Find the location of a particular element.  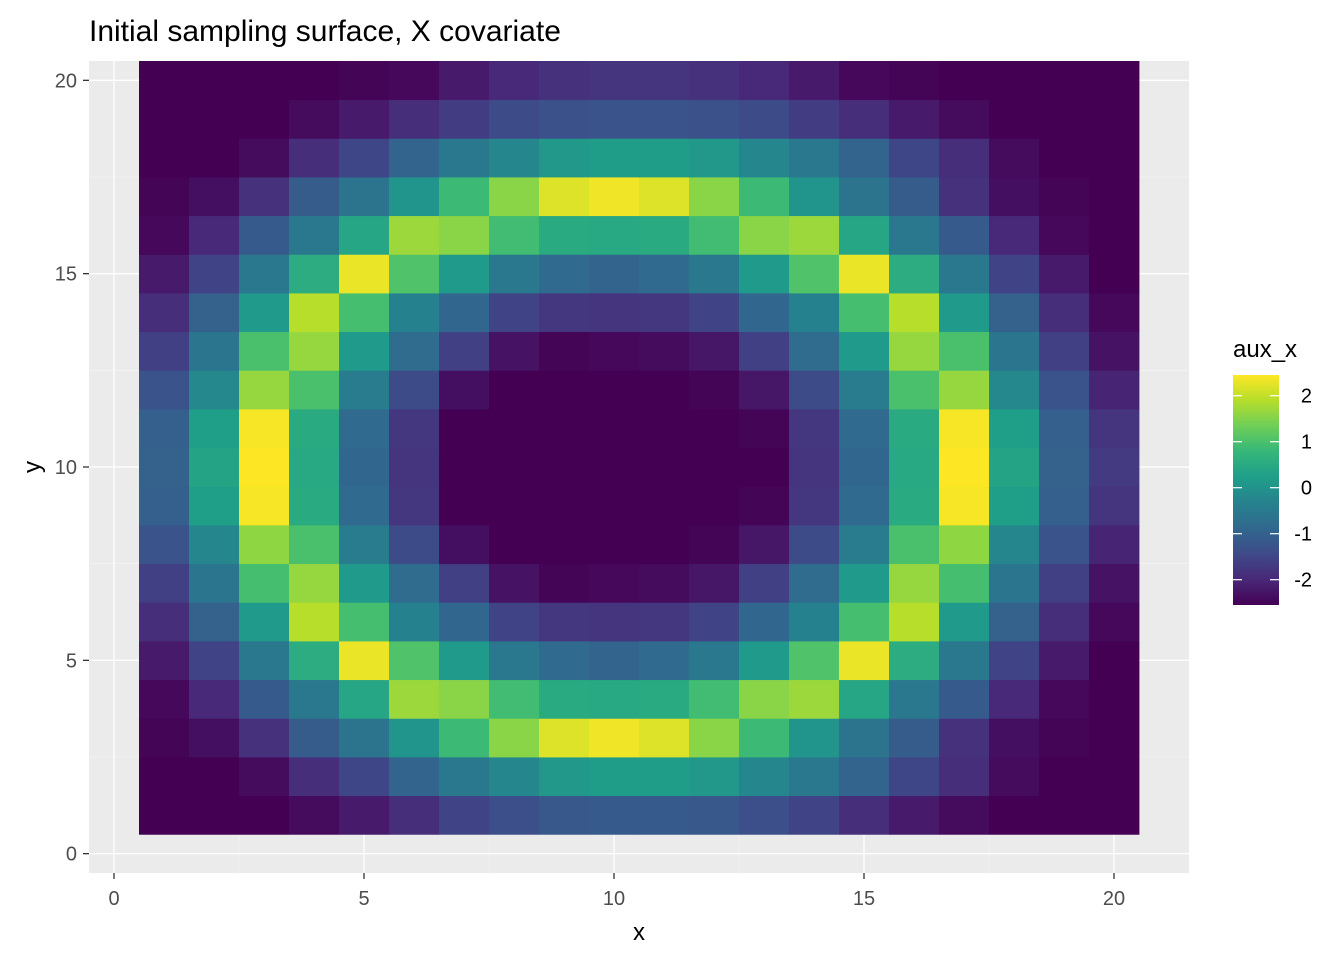

legend-break-label: -1 is located at coordinates (1303, 535).